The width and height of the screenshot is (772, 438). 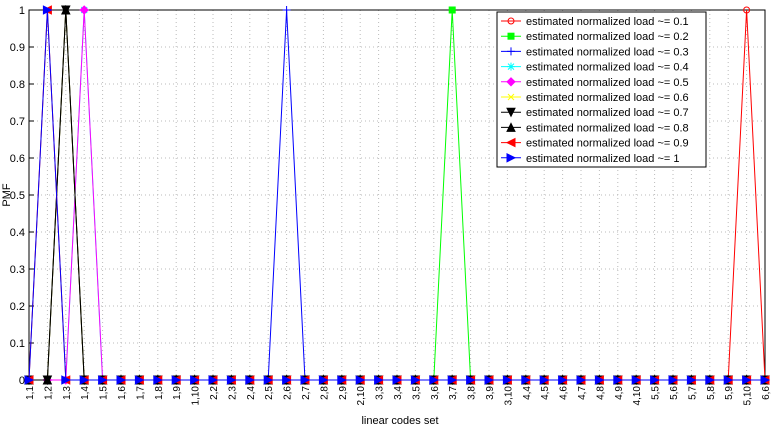 What do you see at coordinates (398, 393) in the screenshot?
I see `x-tick-label: 3,4` at bounding box center [398, 393].